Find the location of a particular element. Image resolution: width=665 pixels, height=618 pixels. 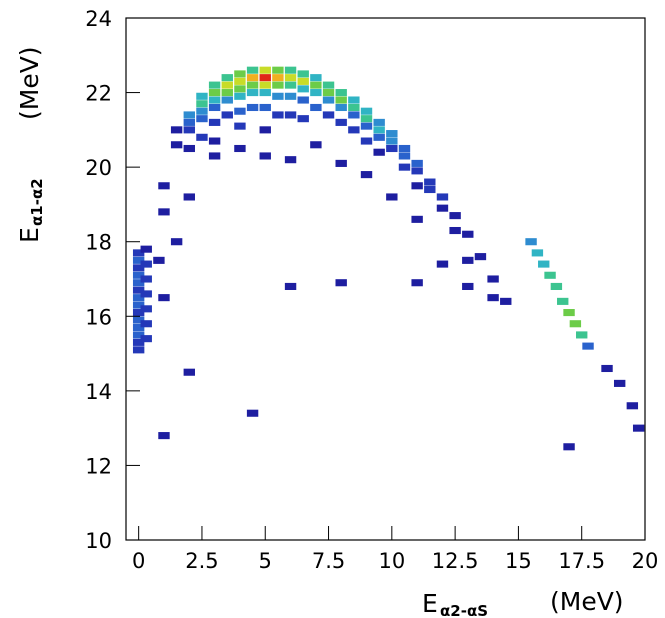

x-tick-label: 15 is located at coordinates (518, 561).